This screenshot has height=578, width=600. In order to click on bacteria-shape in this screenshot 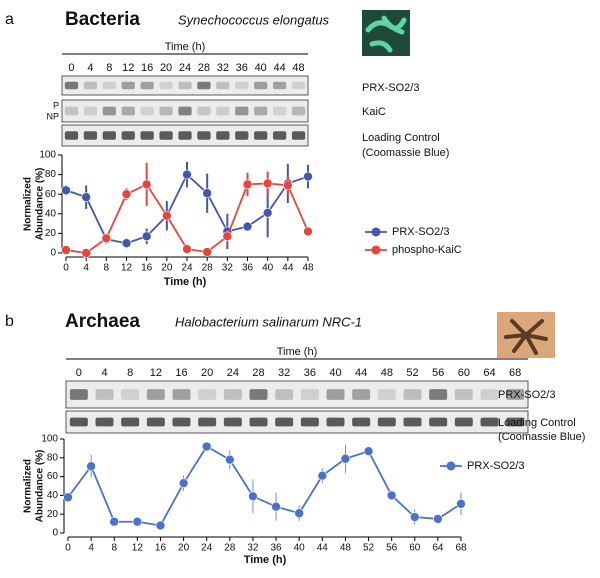, I will do `click(386, 34)`.